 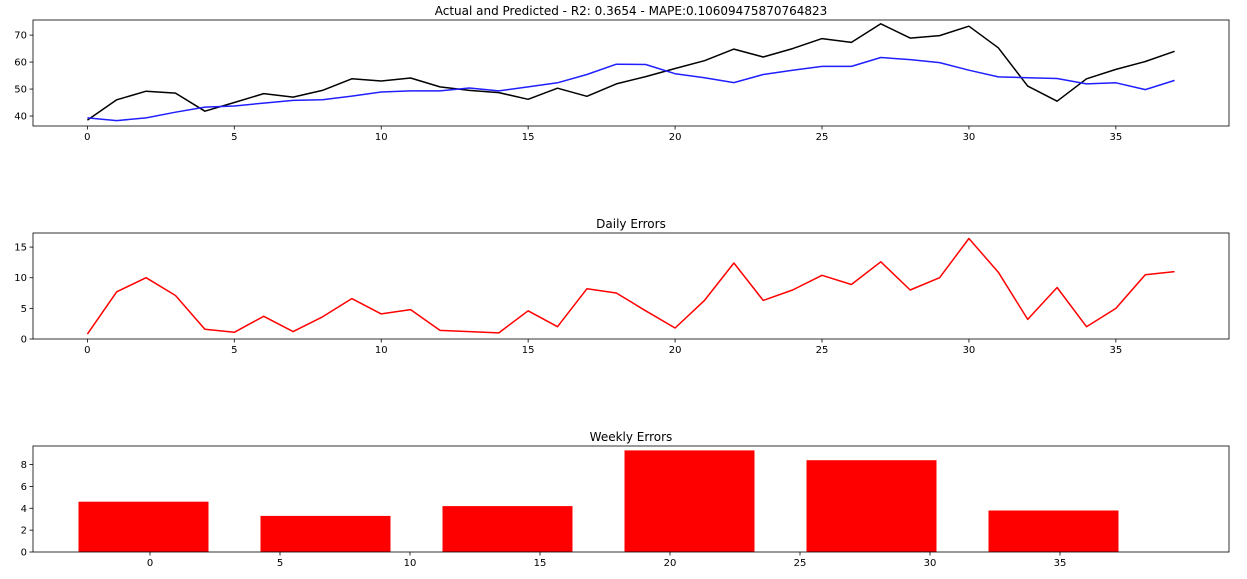 I want to click on y-tick-label: 50, so click(x=20, y=90).